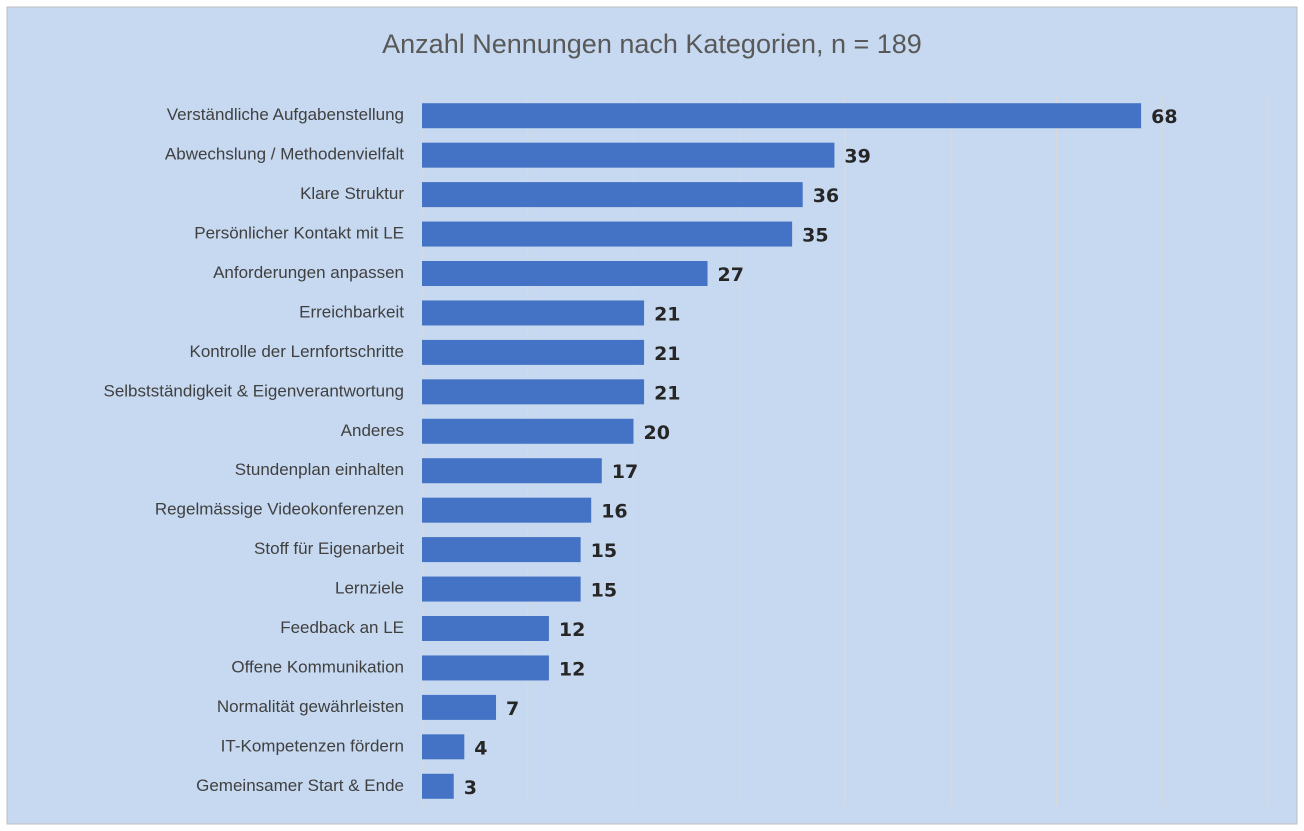 The width and height of the screenshot is (1304, 831). I want to click on y-tick-label: Anderes, so click(372, 430).